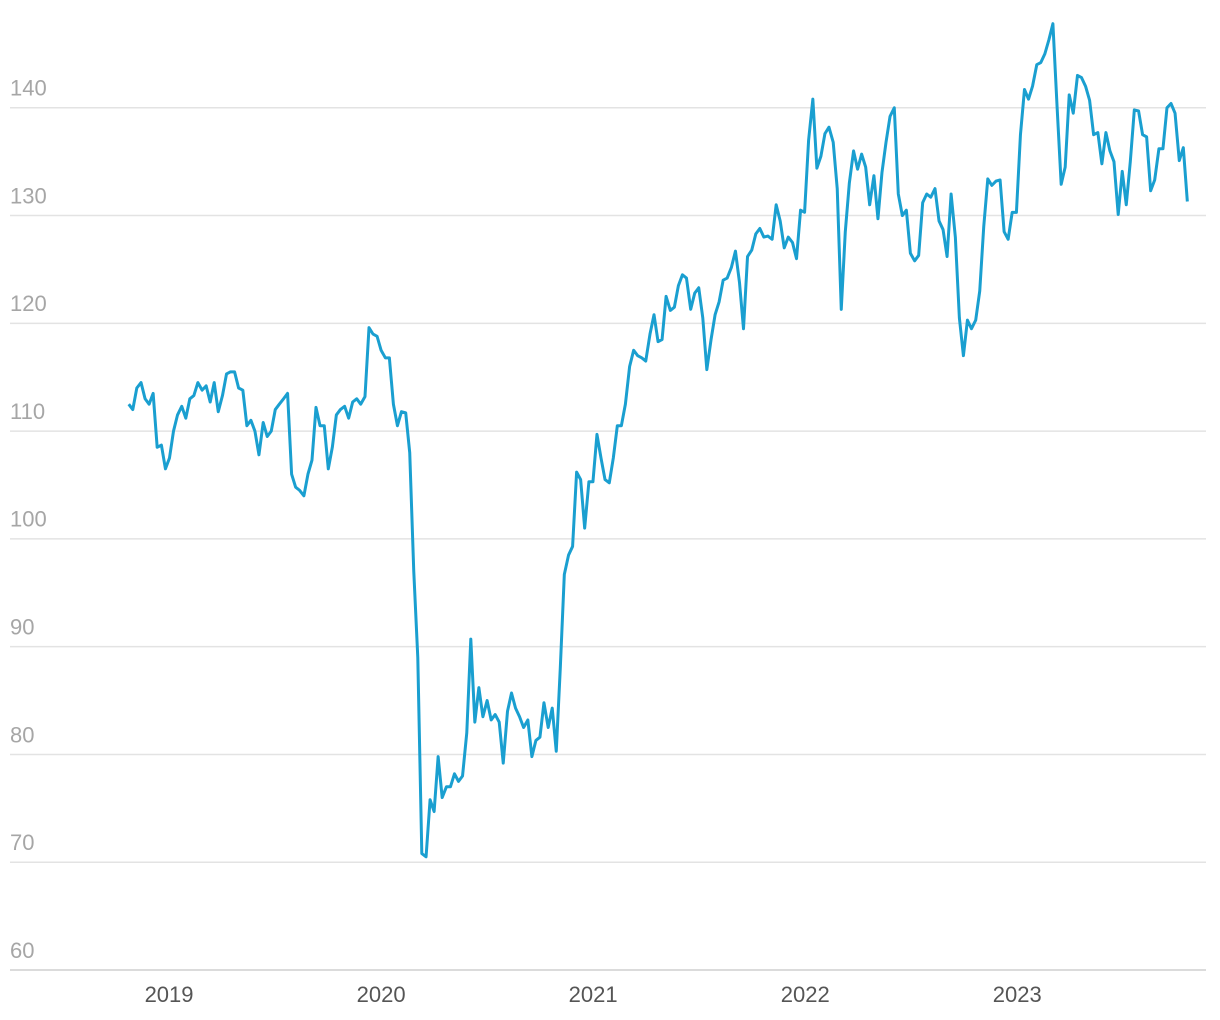 The height and width of the screenshot is (1020, 1220). Describe the element at coordinates (593, 994) in the screenshot. I see `x-tick-label: 2021` at that location.